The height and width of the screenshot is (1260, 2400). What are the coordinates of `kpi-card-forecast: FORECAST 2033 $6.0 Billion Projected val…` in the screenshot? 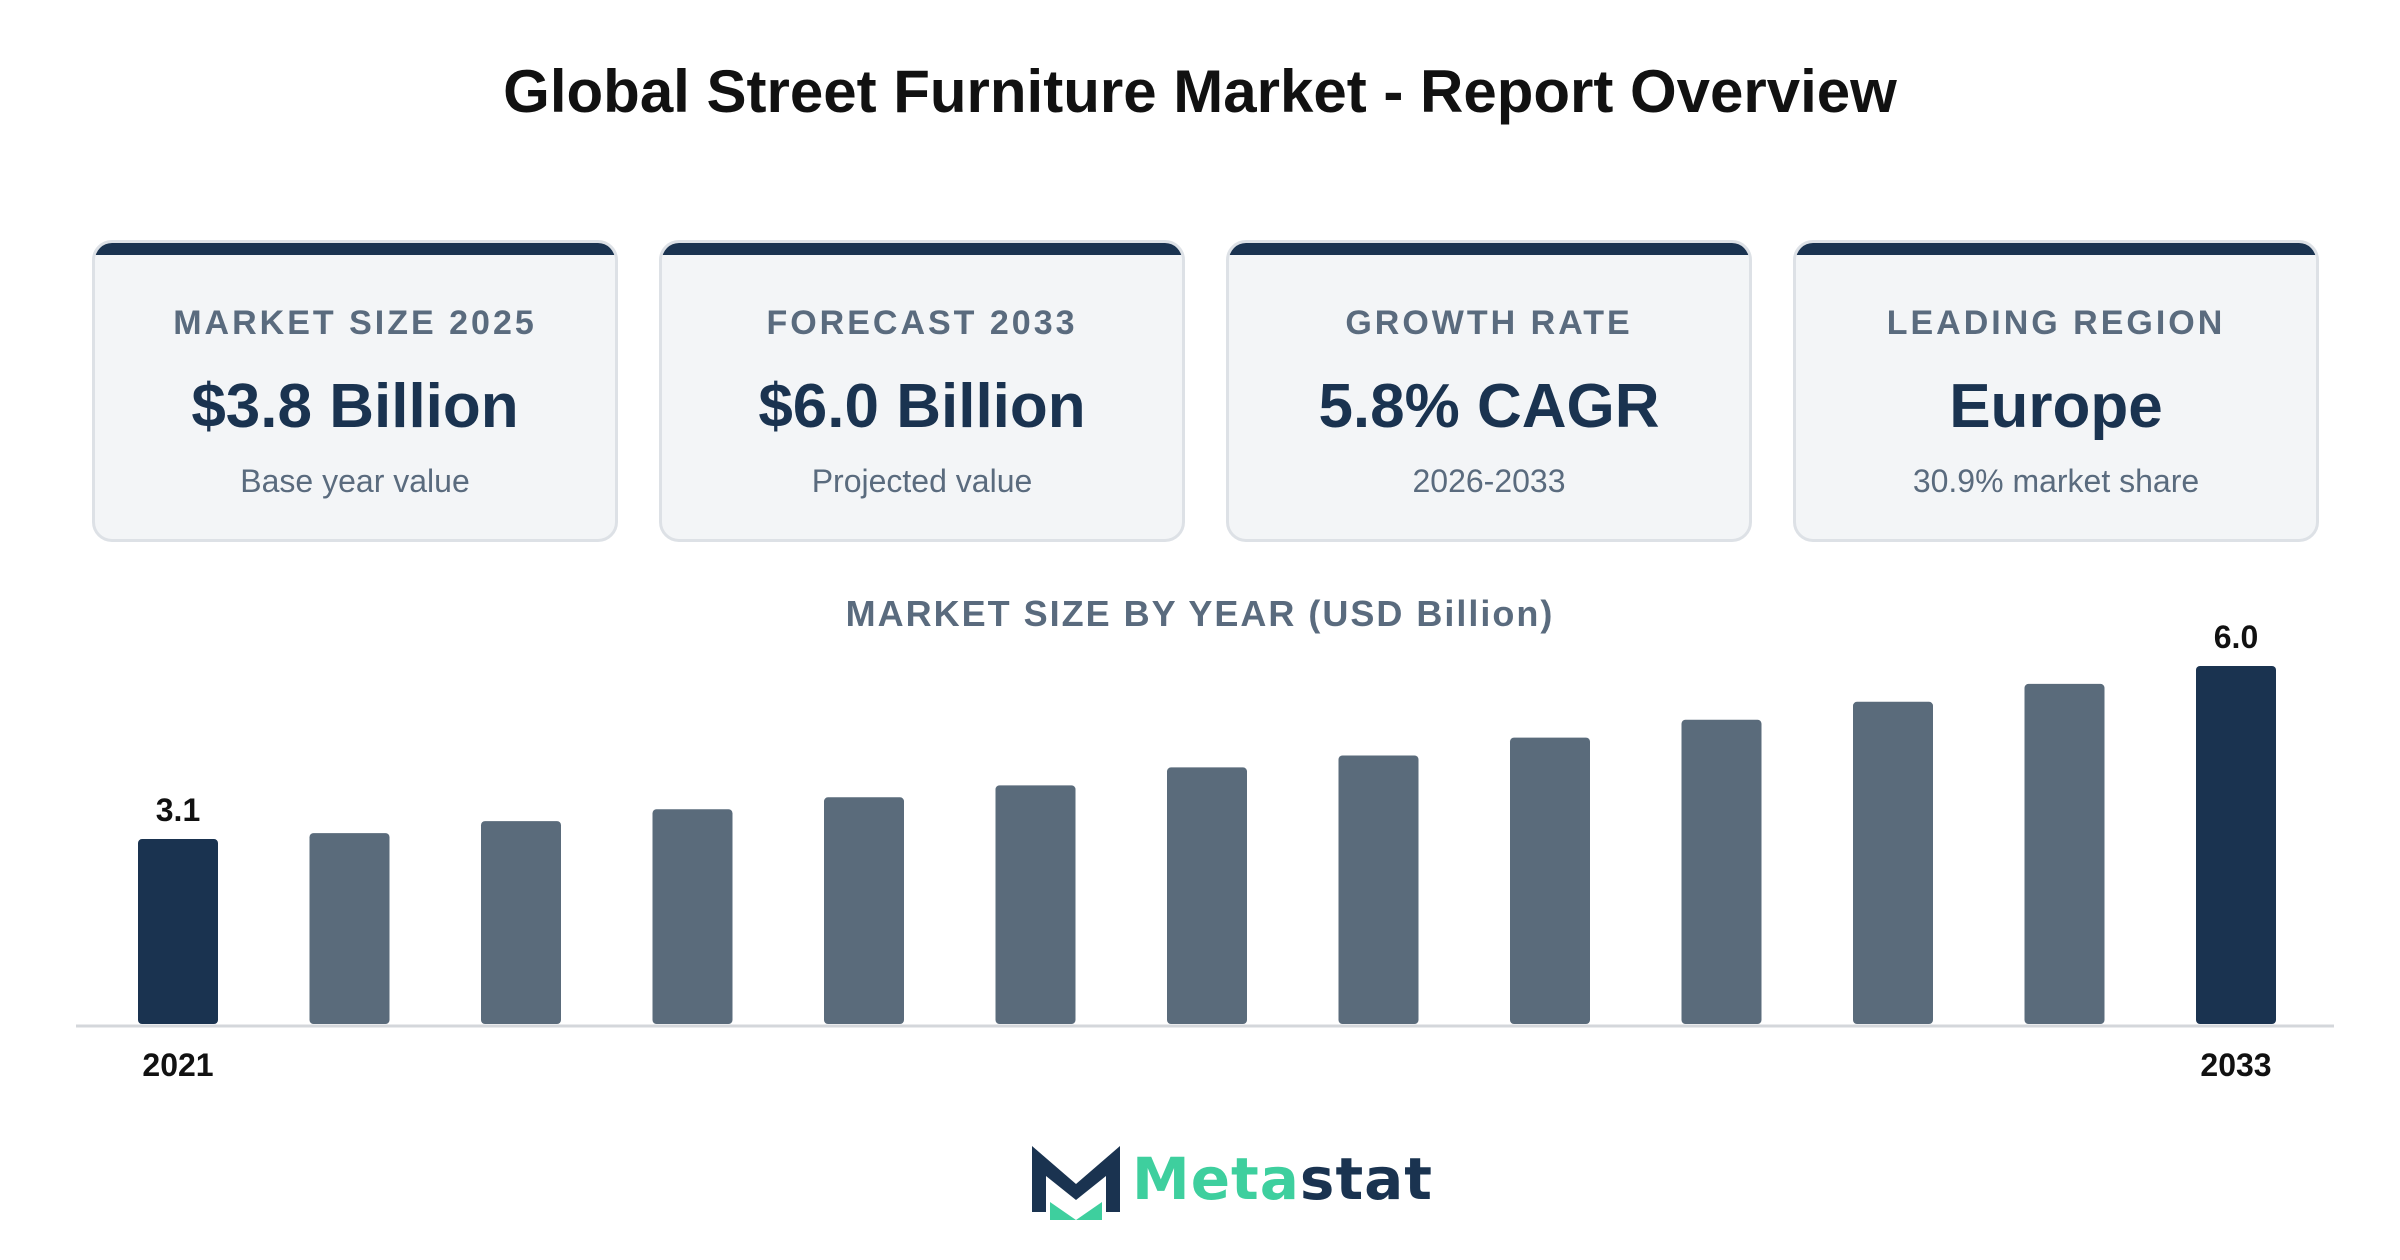 It's located at (922, 391).